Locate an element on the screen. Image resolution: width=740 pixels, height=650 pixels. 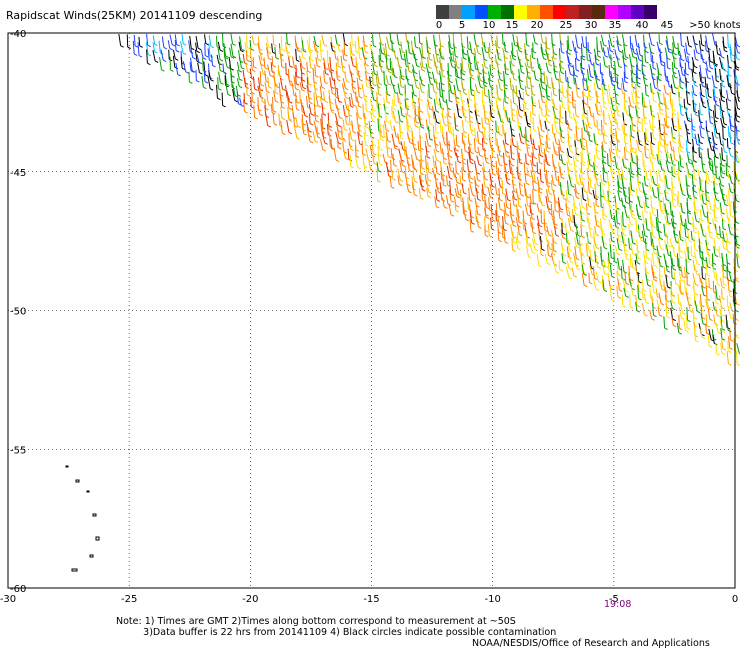
lon-tick-label: 0 is located at coordinates (735, 599).